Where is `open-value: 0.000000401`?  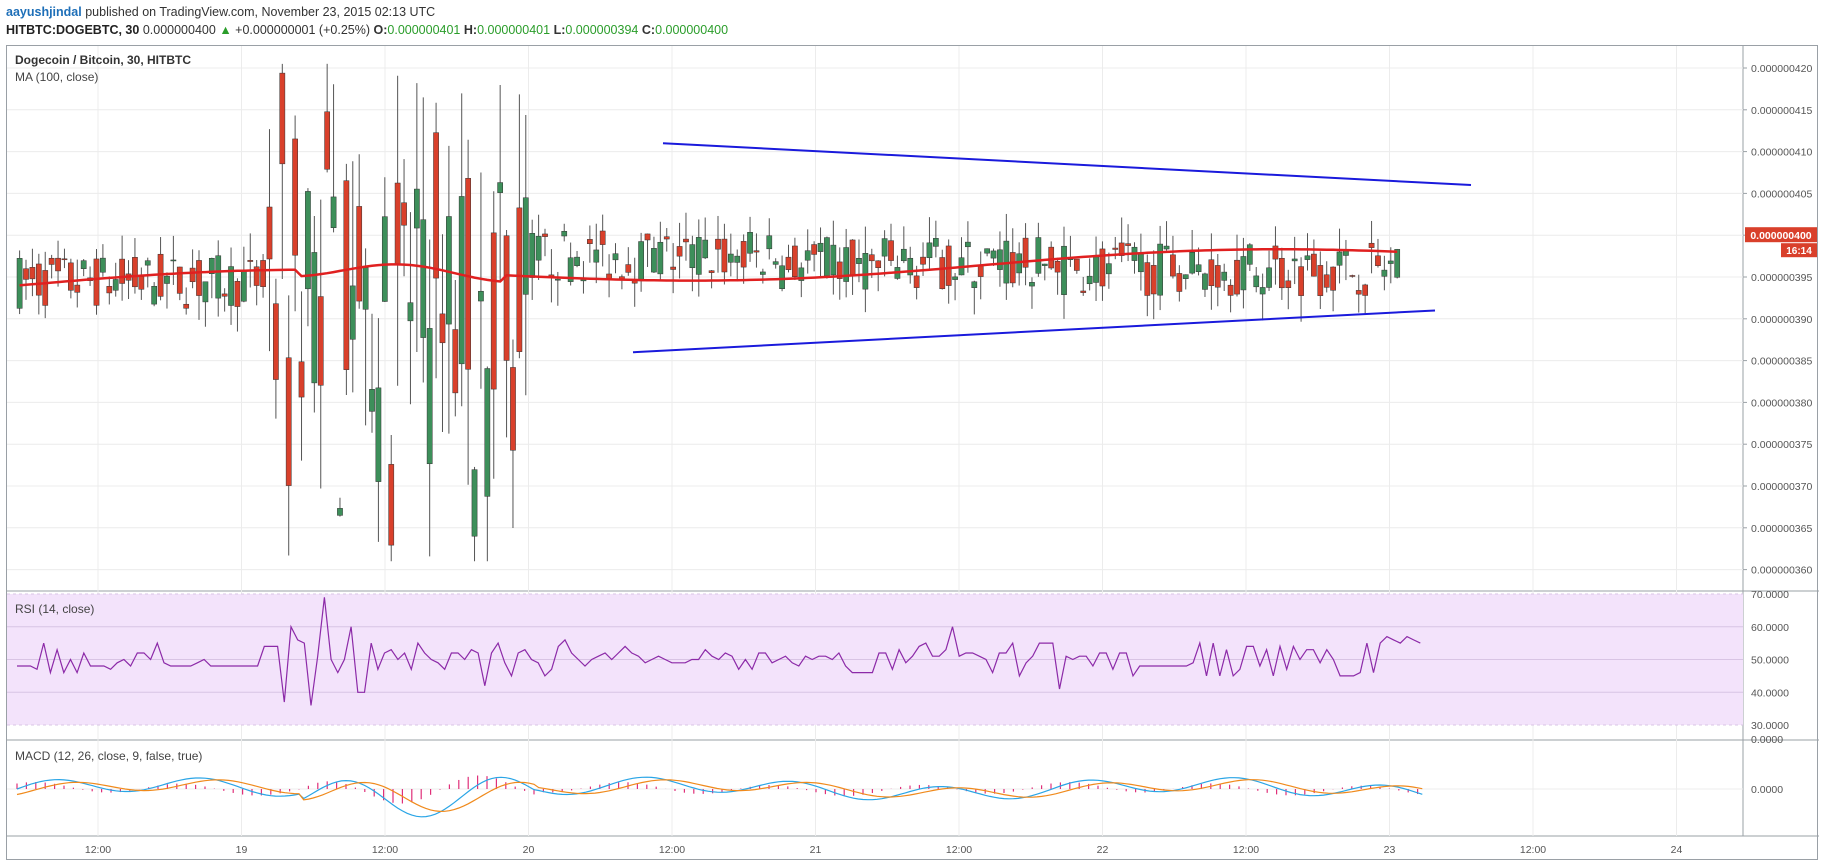
open-value: 0.000000401 is located at coordinates (424, 30).